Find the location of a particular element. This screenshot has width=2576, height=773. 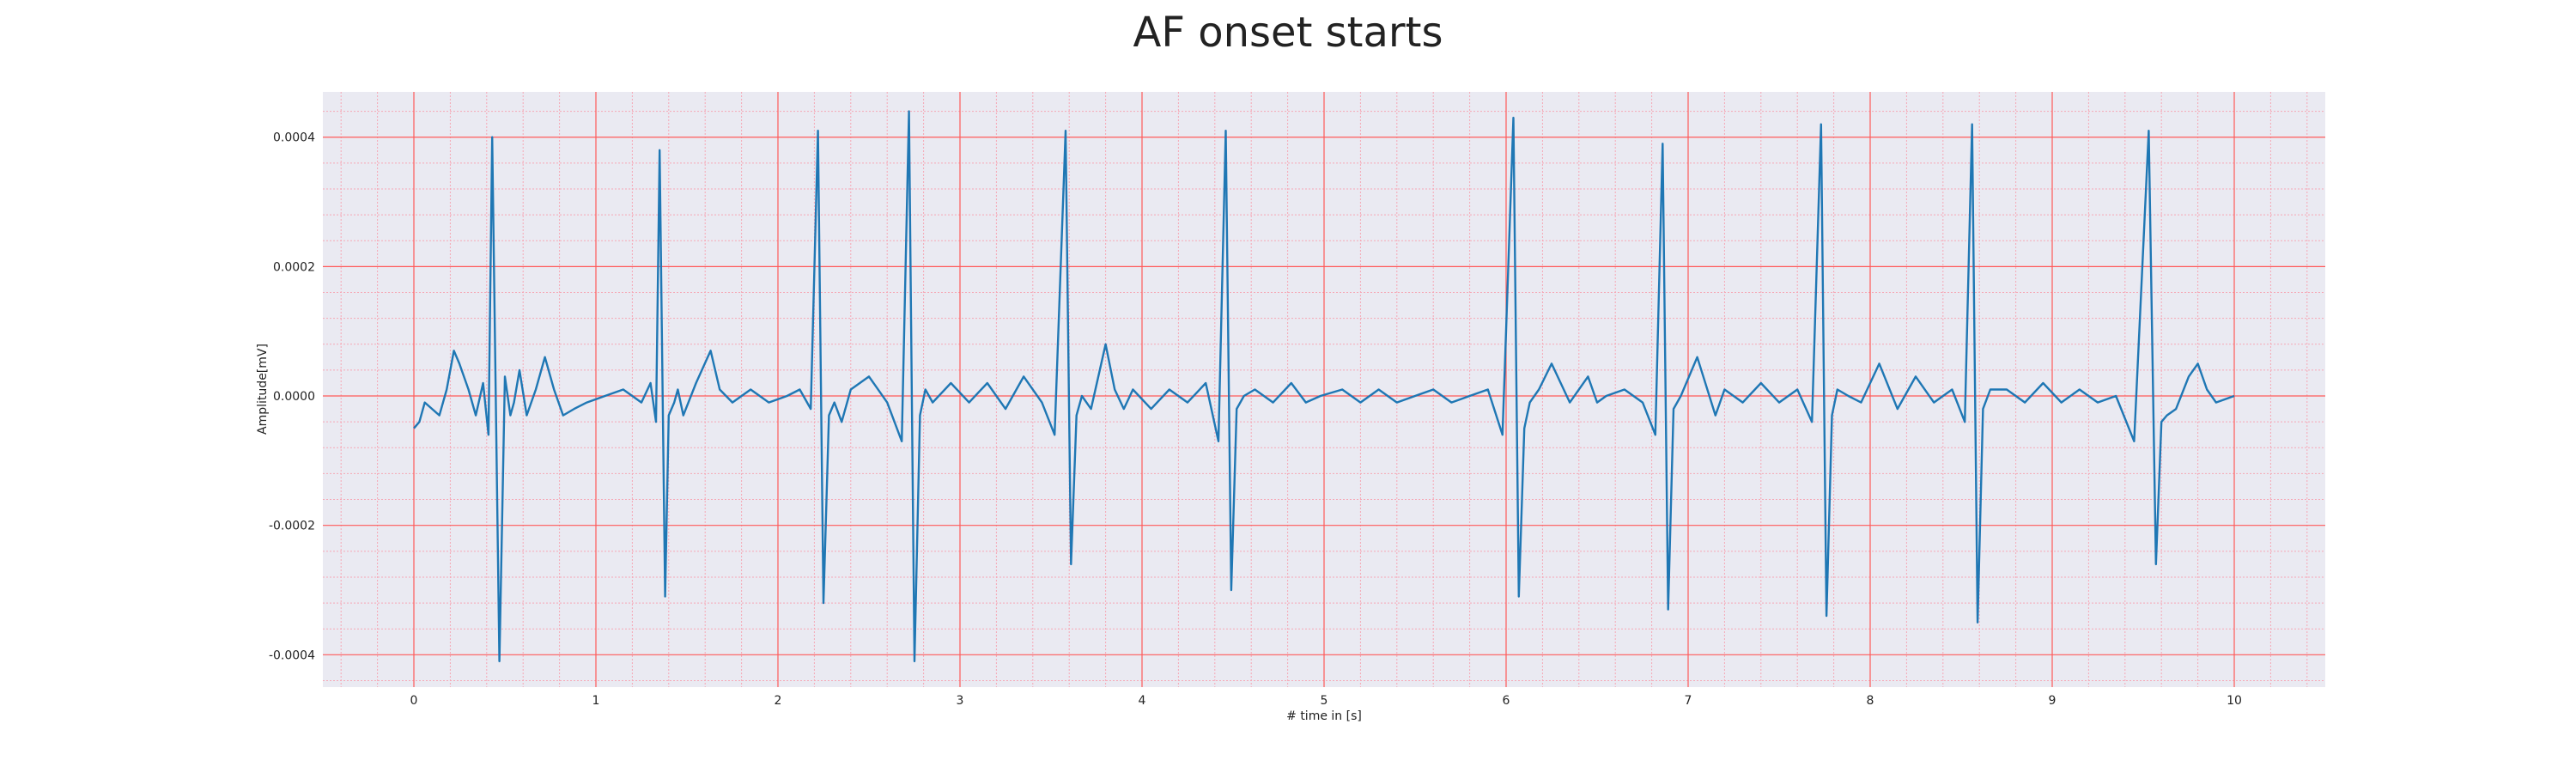

x-tick-label: 7 is located at coordinates (1689, 701).